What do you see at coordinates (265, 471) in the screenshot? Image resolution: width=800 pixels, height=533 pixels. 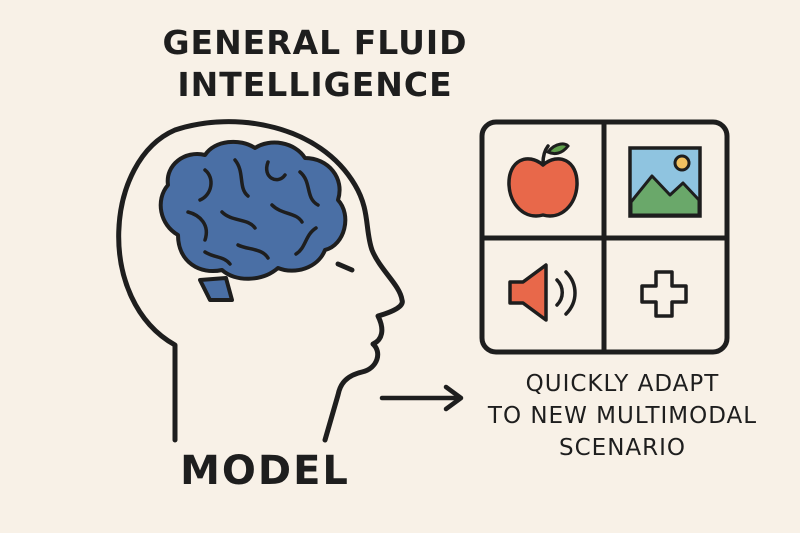 I see `model-label: MODEL` at bounding box center [265, 471].